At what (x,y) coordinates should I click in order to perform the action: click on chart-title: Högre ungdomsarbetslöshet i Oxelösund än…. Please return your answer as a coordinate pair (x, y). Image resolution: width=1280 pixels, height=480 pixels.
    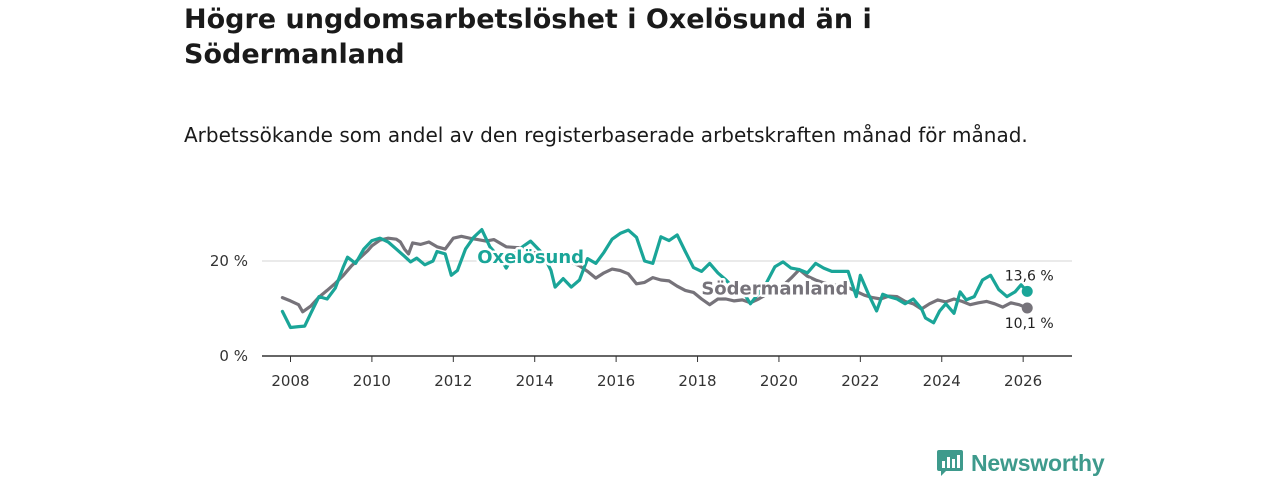
    Looking at the image, I should click on (528, 37).